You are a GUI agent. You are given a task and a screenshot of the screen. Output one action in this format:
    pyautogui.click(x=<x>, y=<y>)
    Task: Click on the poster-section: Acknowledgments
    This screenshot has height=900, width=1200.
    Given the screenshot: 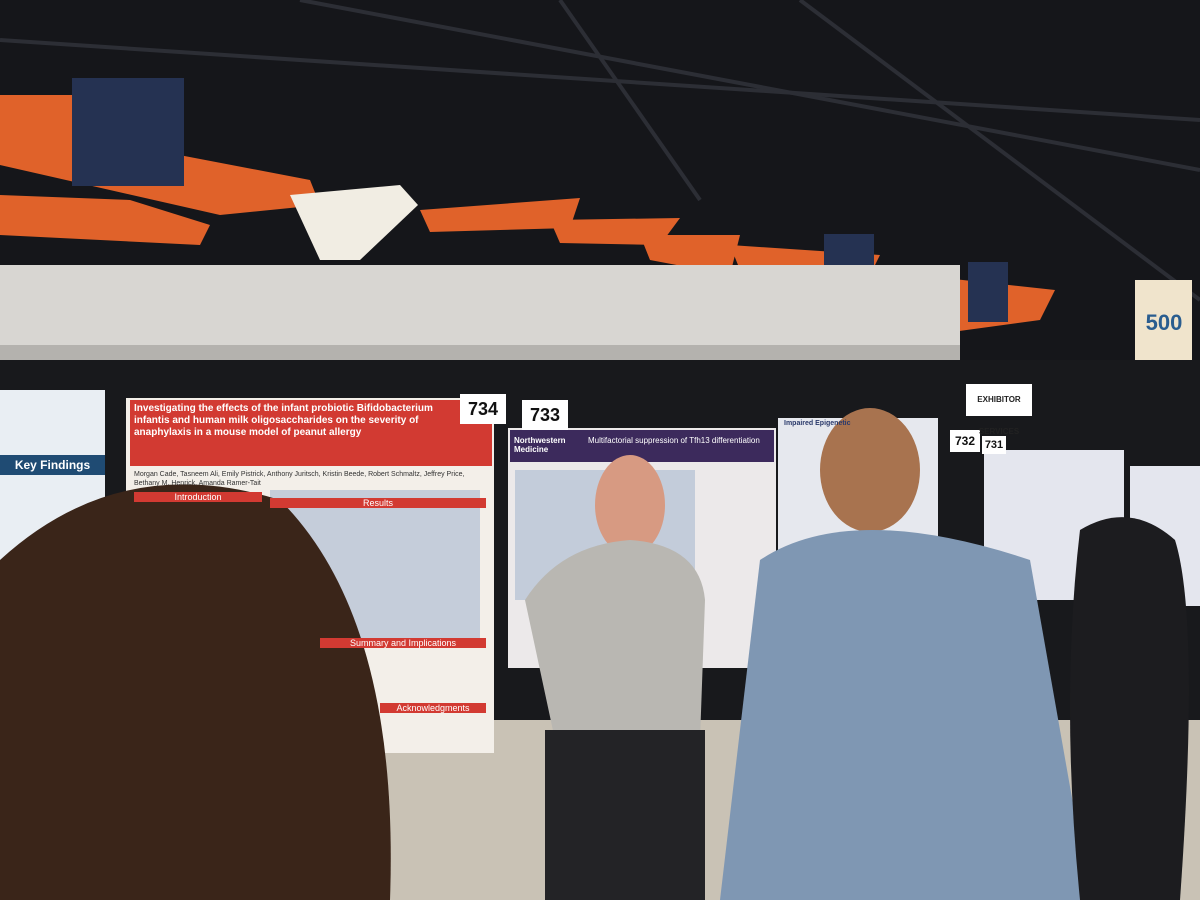 What is the action you would take?
    pyautogui.click(x=433, y=708)
    